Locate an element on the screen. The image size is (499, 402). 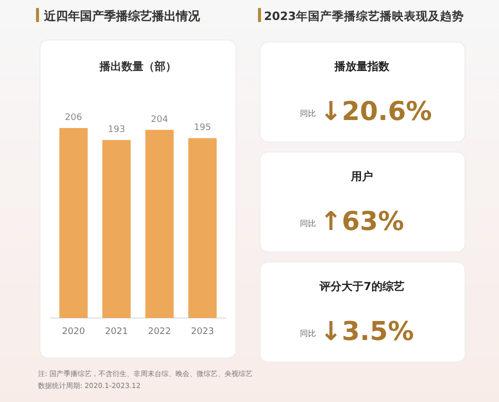
text: ↓3.5% is located at coordinates (367, 332).